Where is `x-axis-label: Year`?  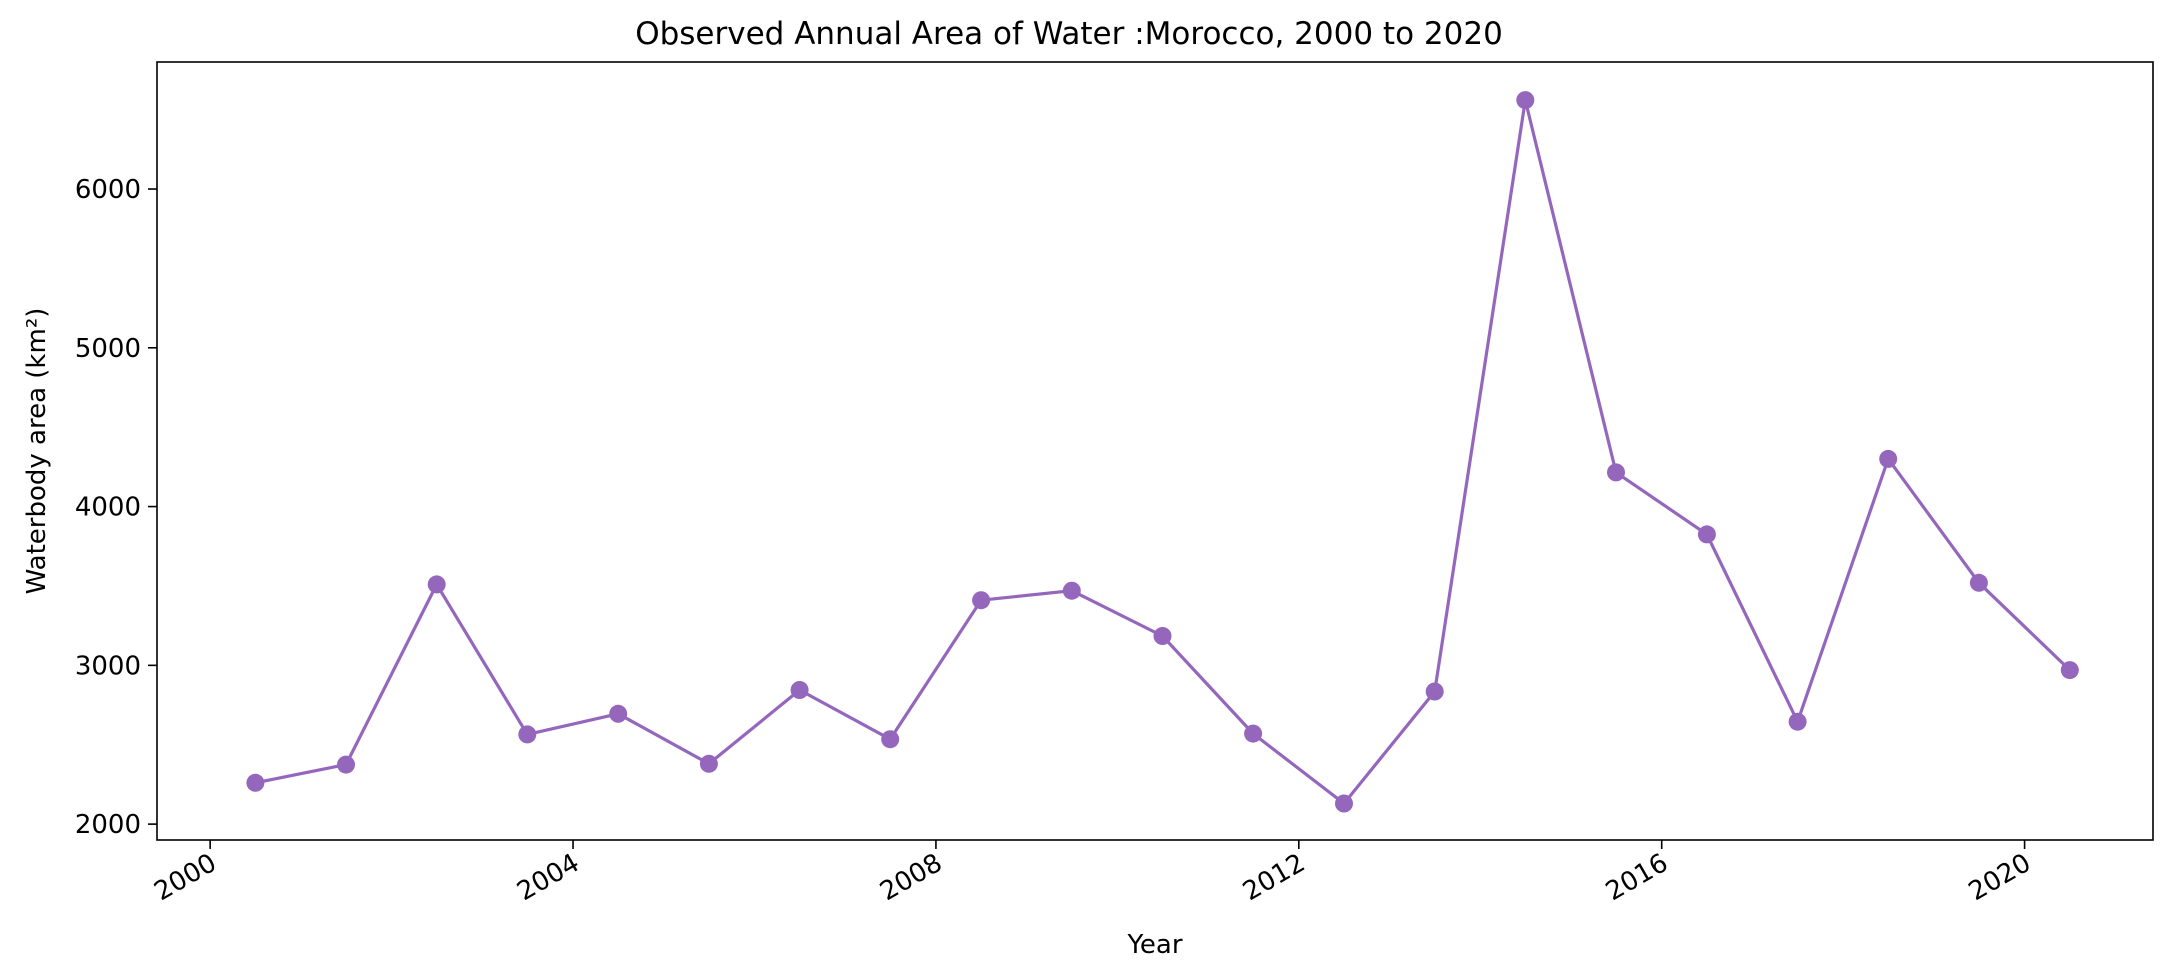 x-axis-label: Year is located at coordinates (1154, 945).